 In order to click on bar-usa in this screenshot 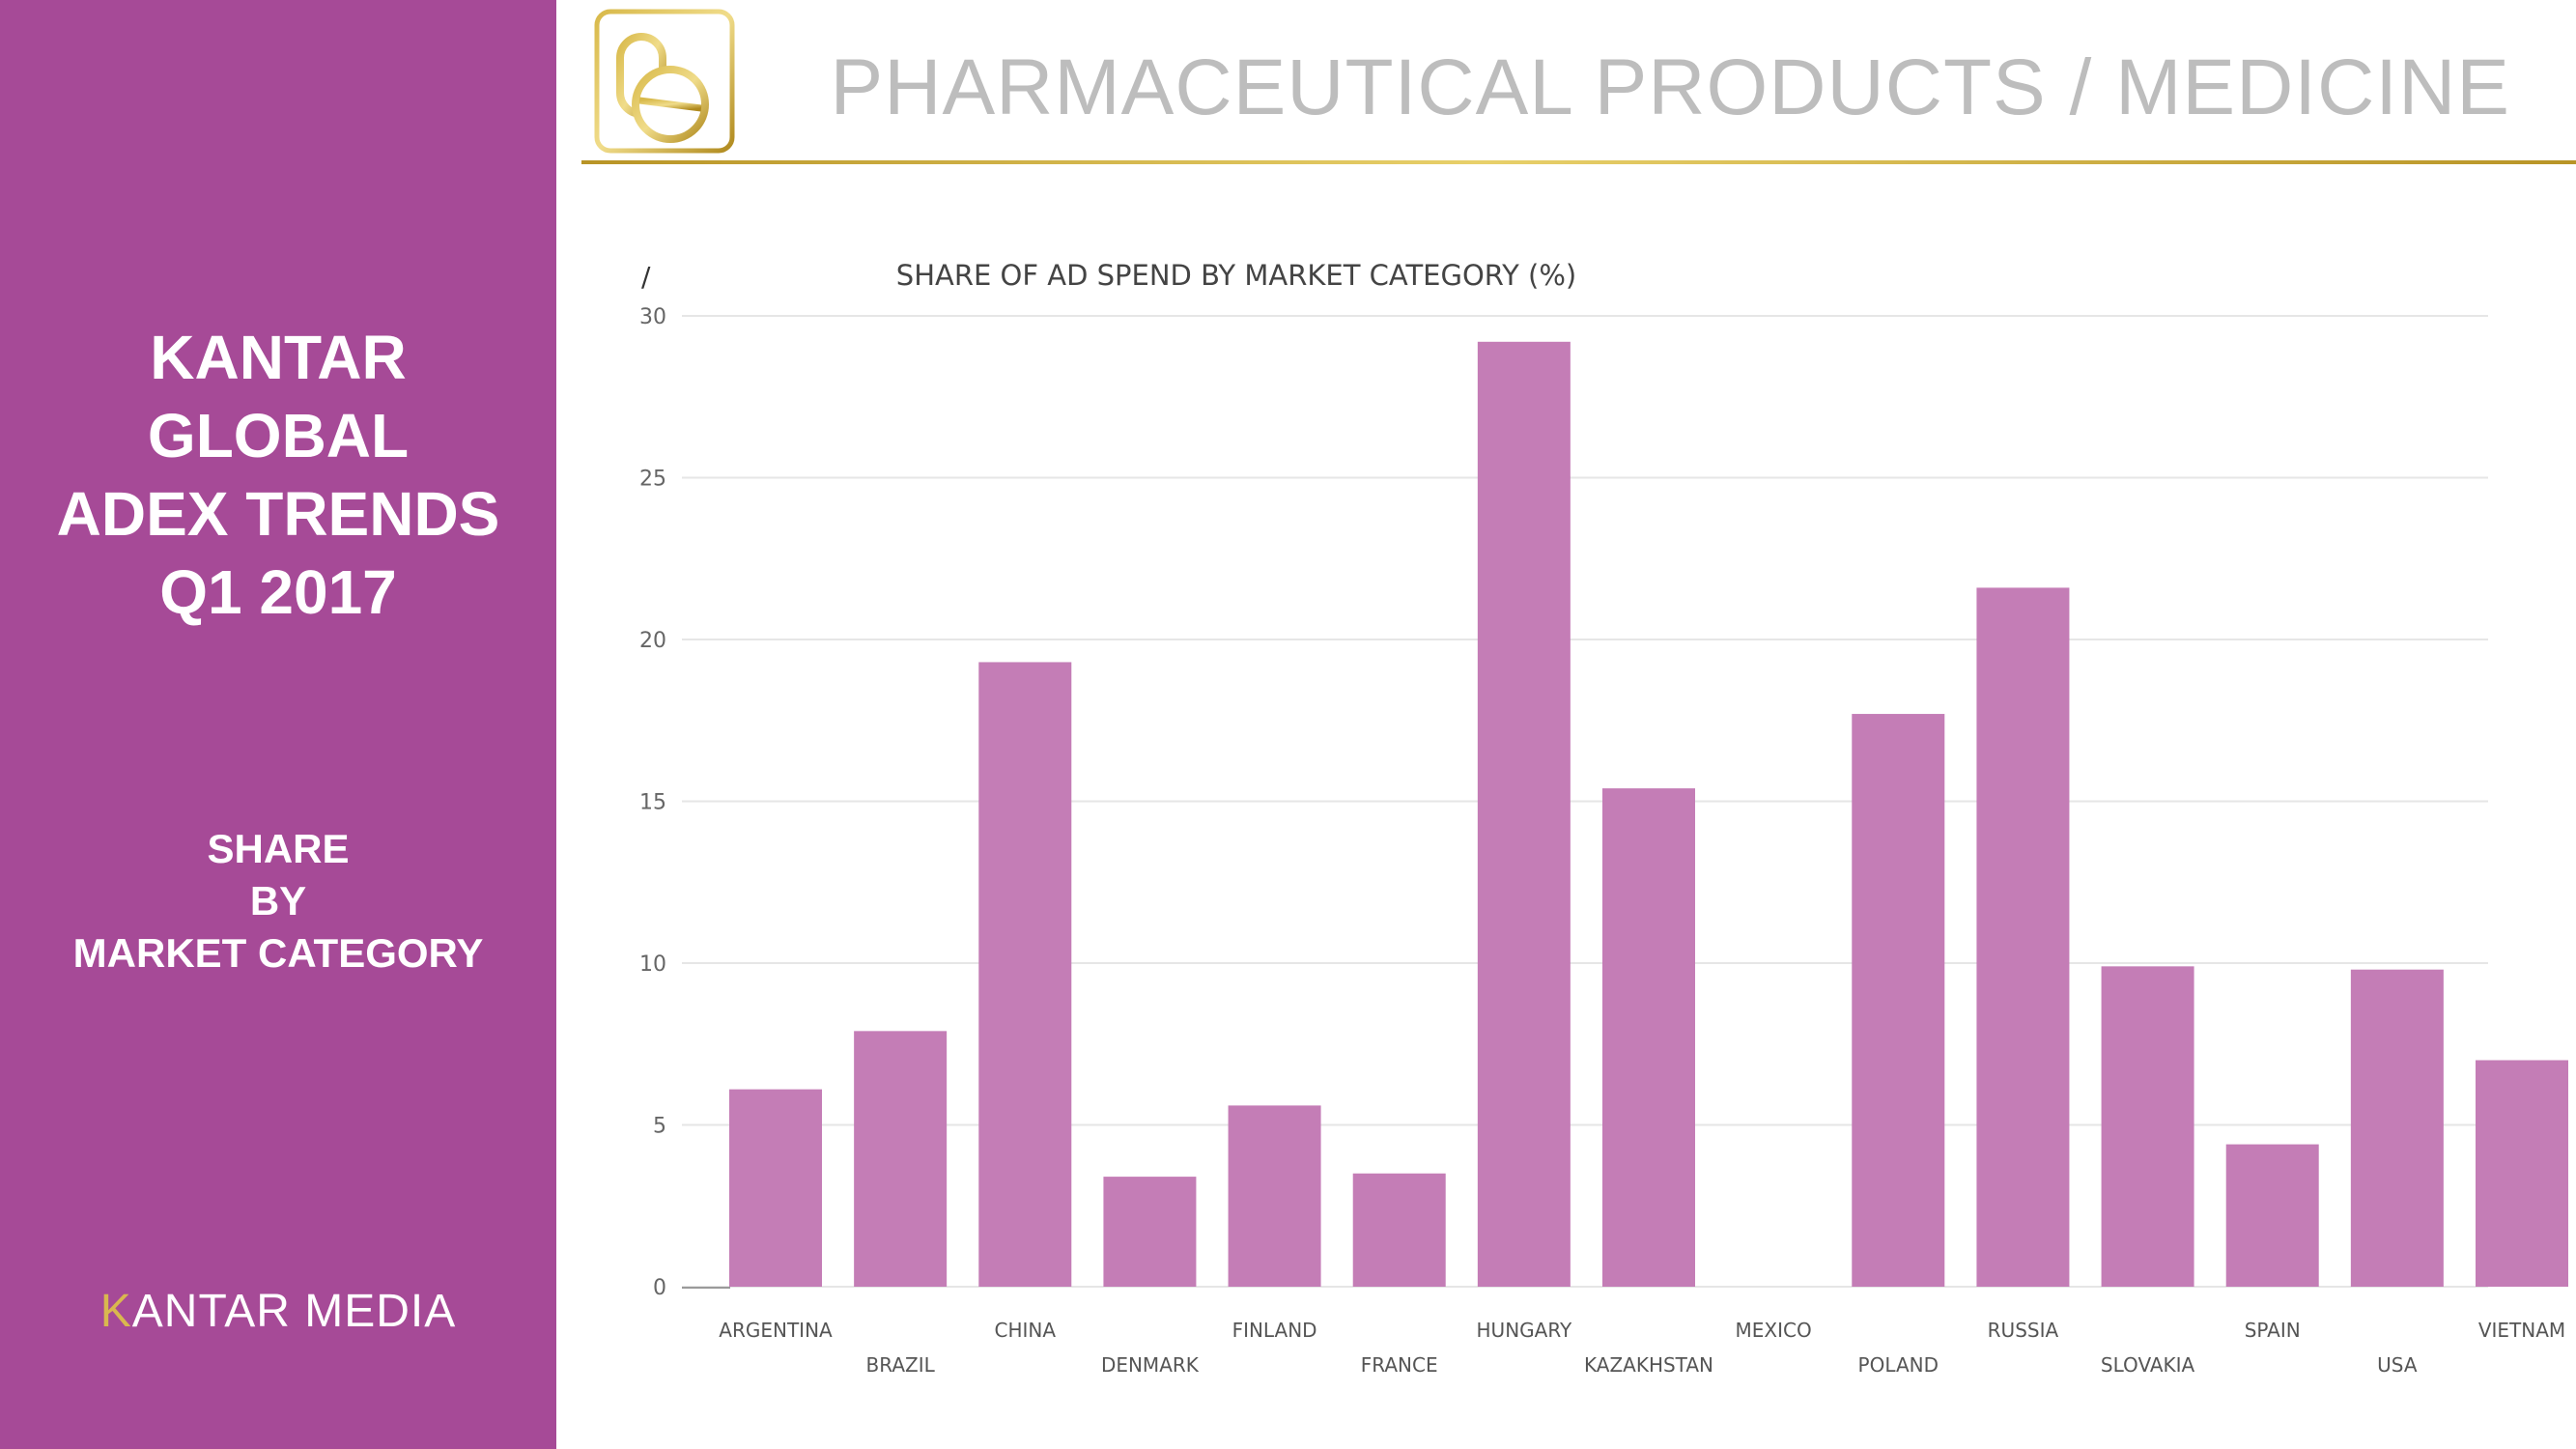, I will do `click(2397, 1128)`.